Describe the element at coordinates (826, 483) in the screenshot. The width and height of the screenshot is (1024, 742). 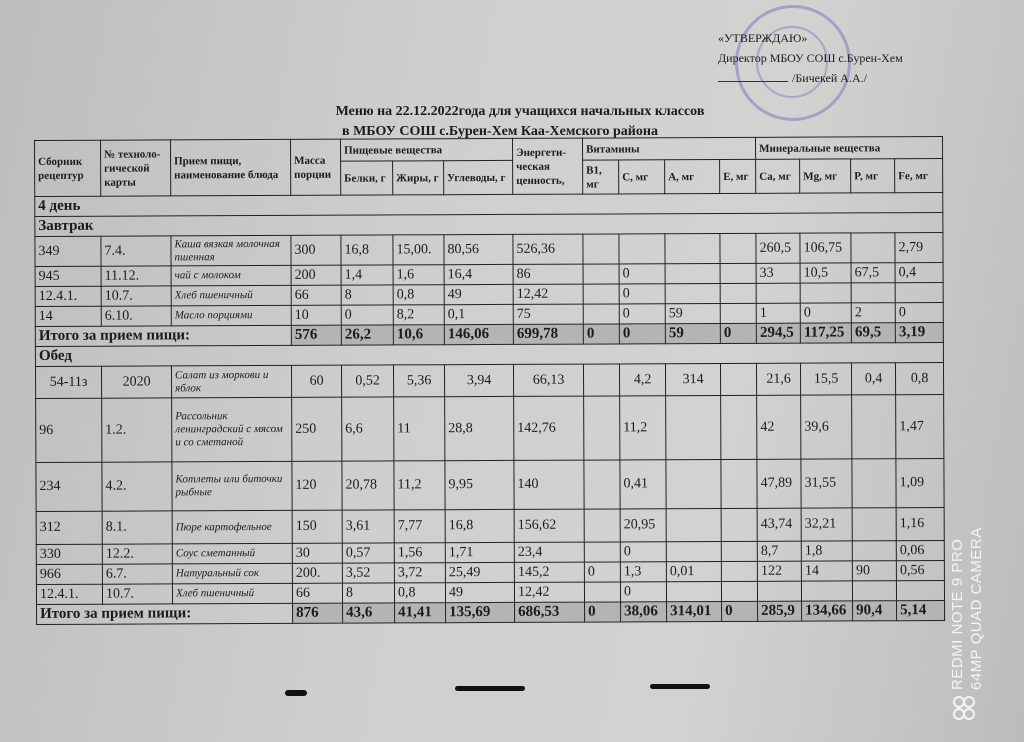
I see `mg-cell: 31,55` at that location.